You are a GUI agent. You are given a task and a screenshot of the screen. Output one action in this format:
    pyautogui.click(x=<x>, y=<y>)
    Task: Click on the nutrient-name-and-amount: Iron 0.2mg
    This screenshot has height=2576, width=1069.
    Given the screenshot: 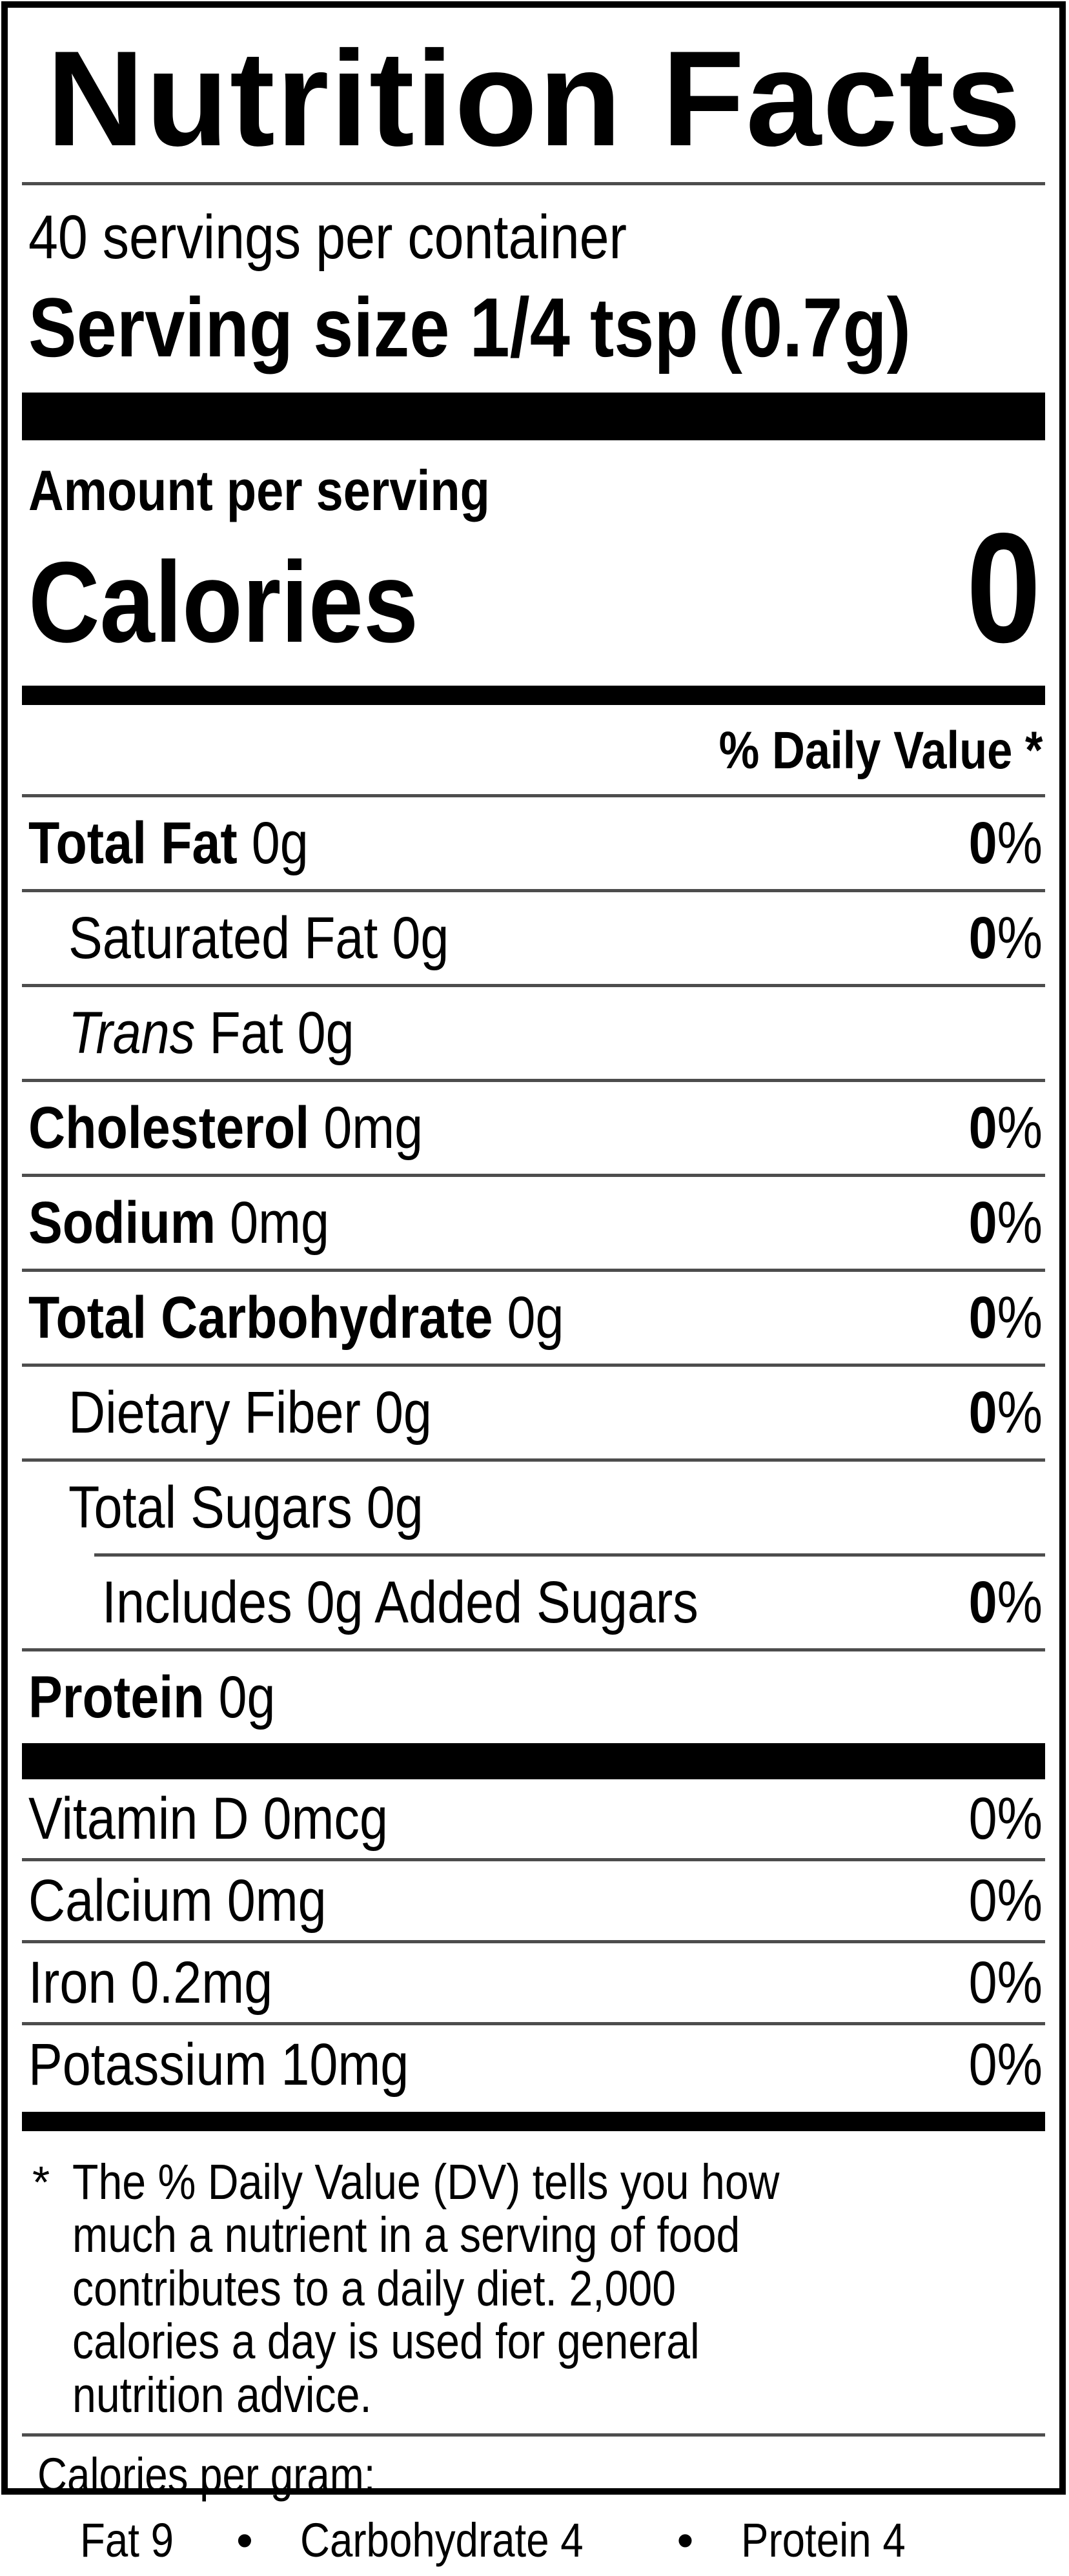 What is the action you would take?
    pyautogui.click(x=167, y=1983)
    